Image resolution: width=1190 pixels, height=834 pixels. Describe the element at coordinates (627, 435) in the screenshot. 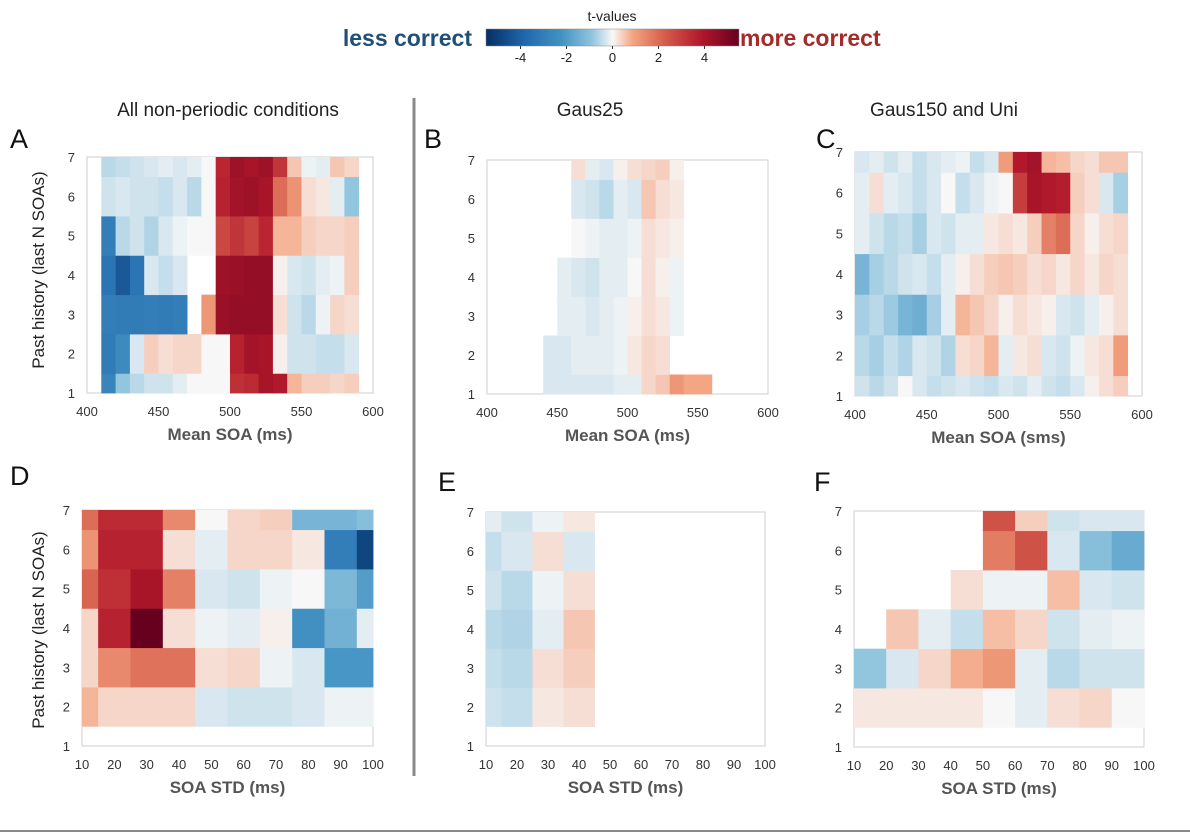

I see `x-axis-title: Mean SOA (ms)` at that location.